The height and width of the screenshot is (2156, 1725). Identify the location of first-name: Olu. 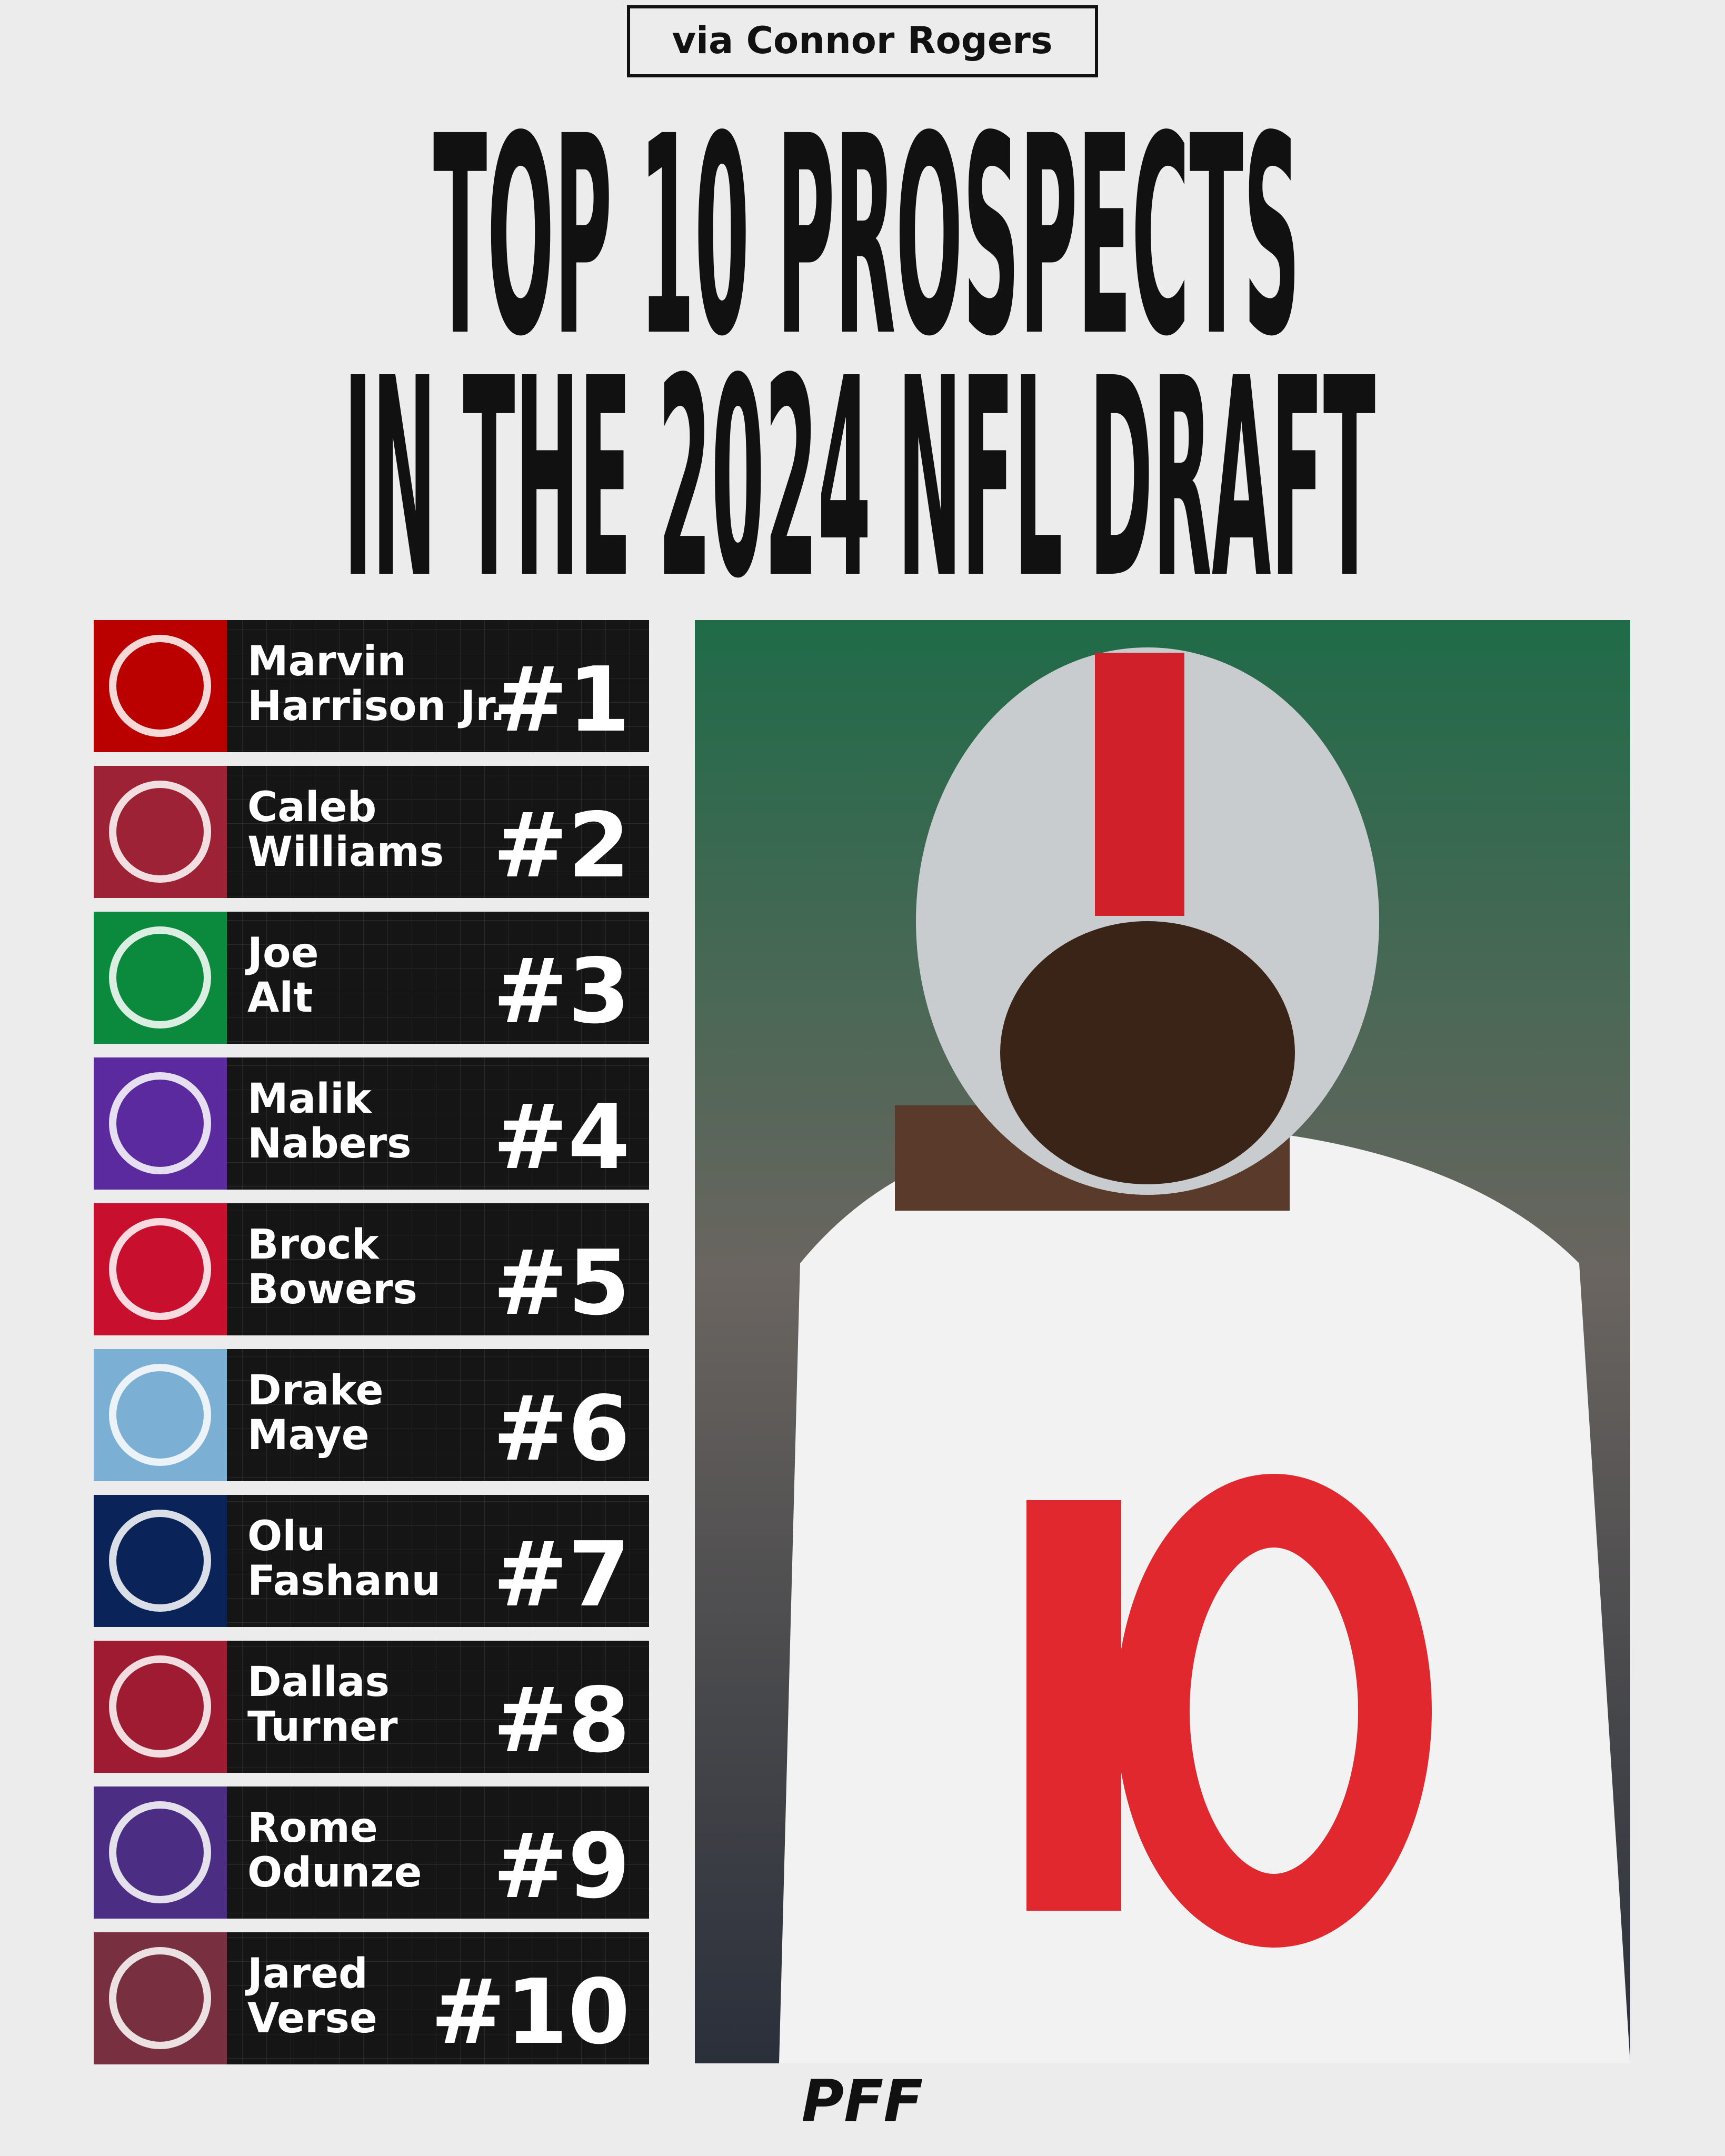
(286, 1536).